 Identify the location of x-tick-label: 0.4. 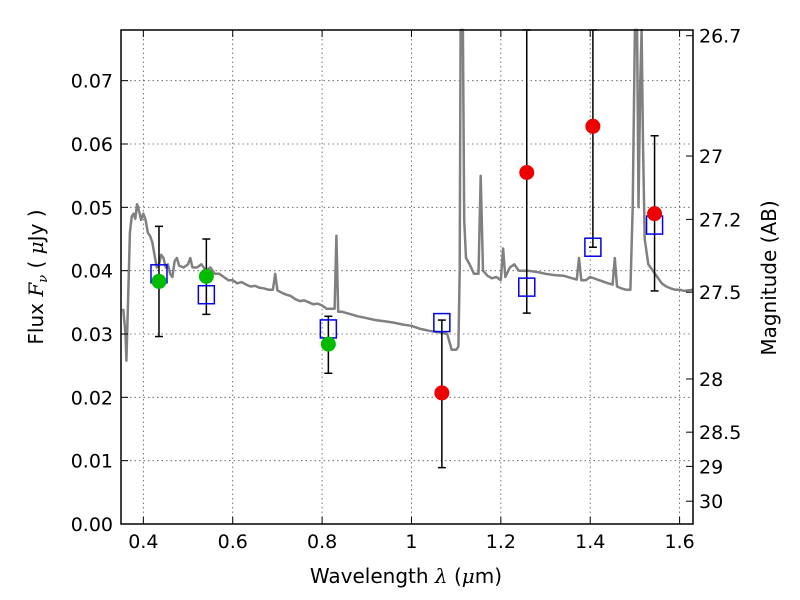
(143, 542).